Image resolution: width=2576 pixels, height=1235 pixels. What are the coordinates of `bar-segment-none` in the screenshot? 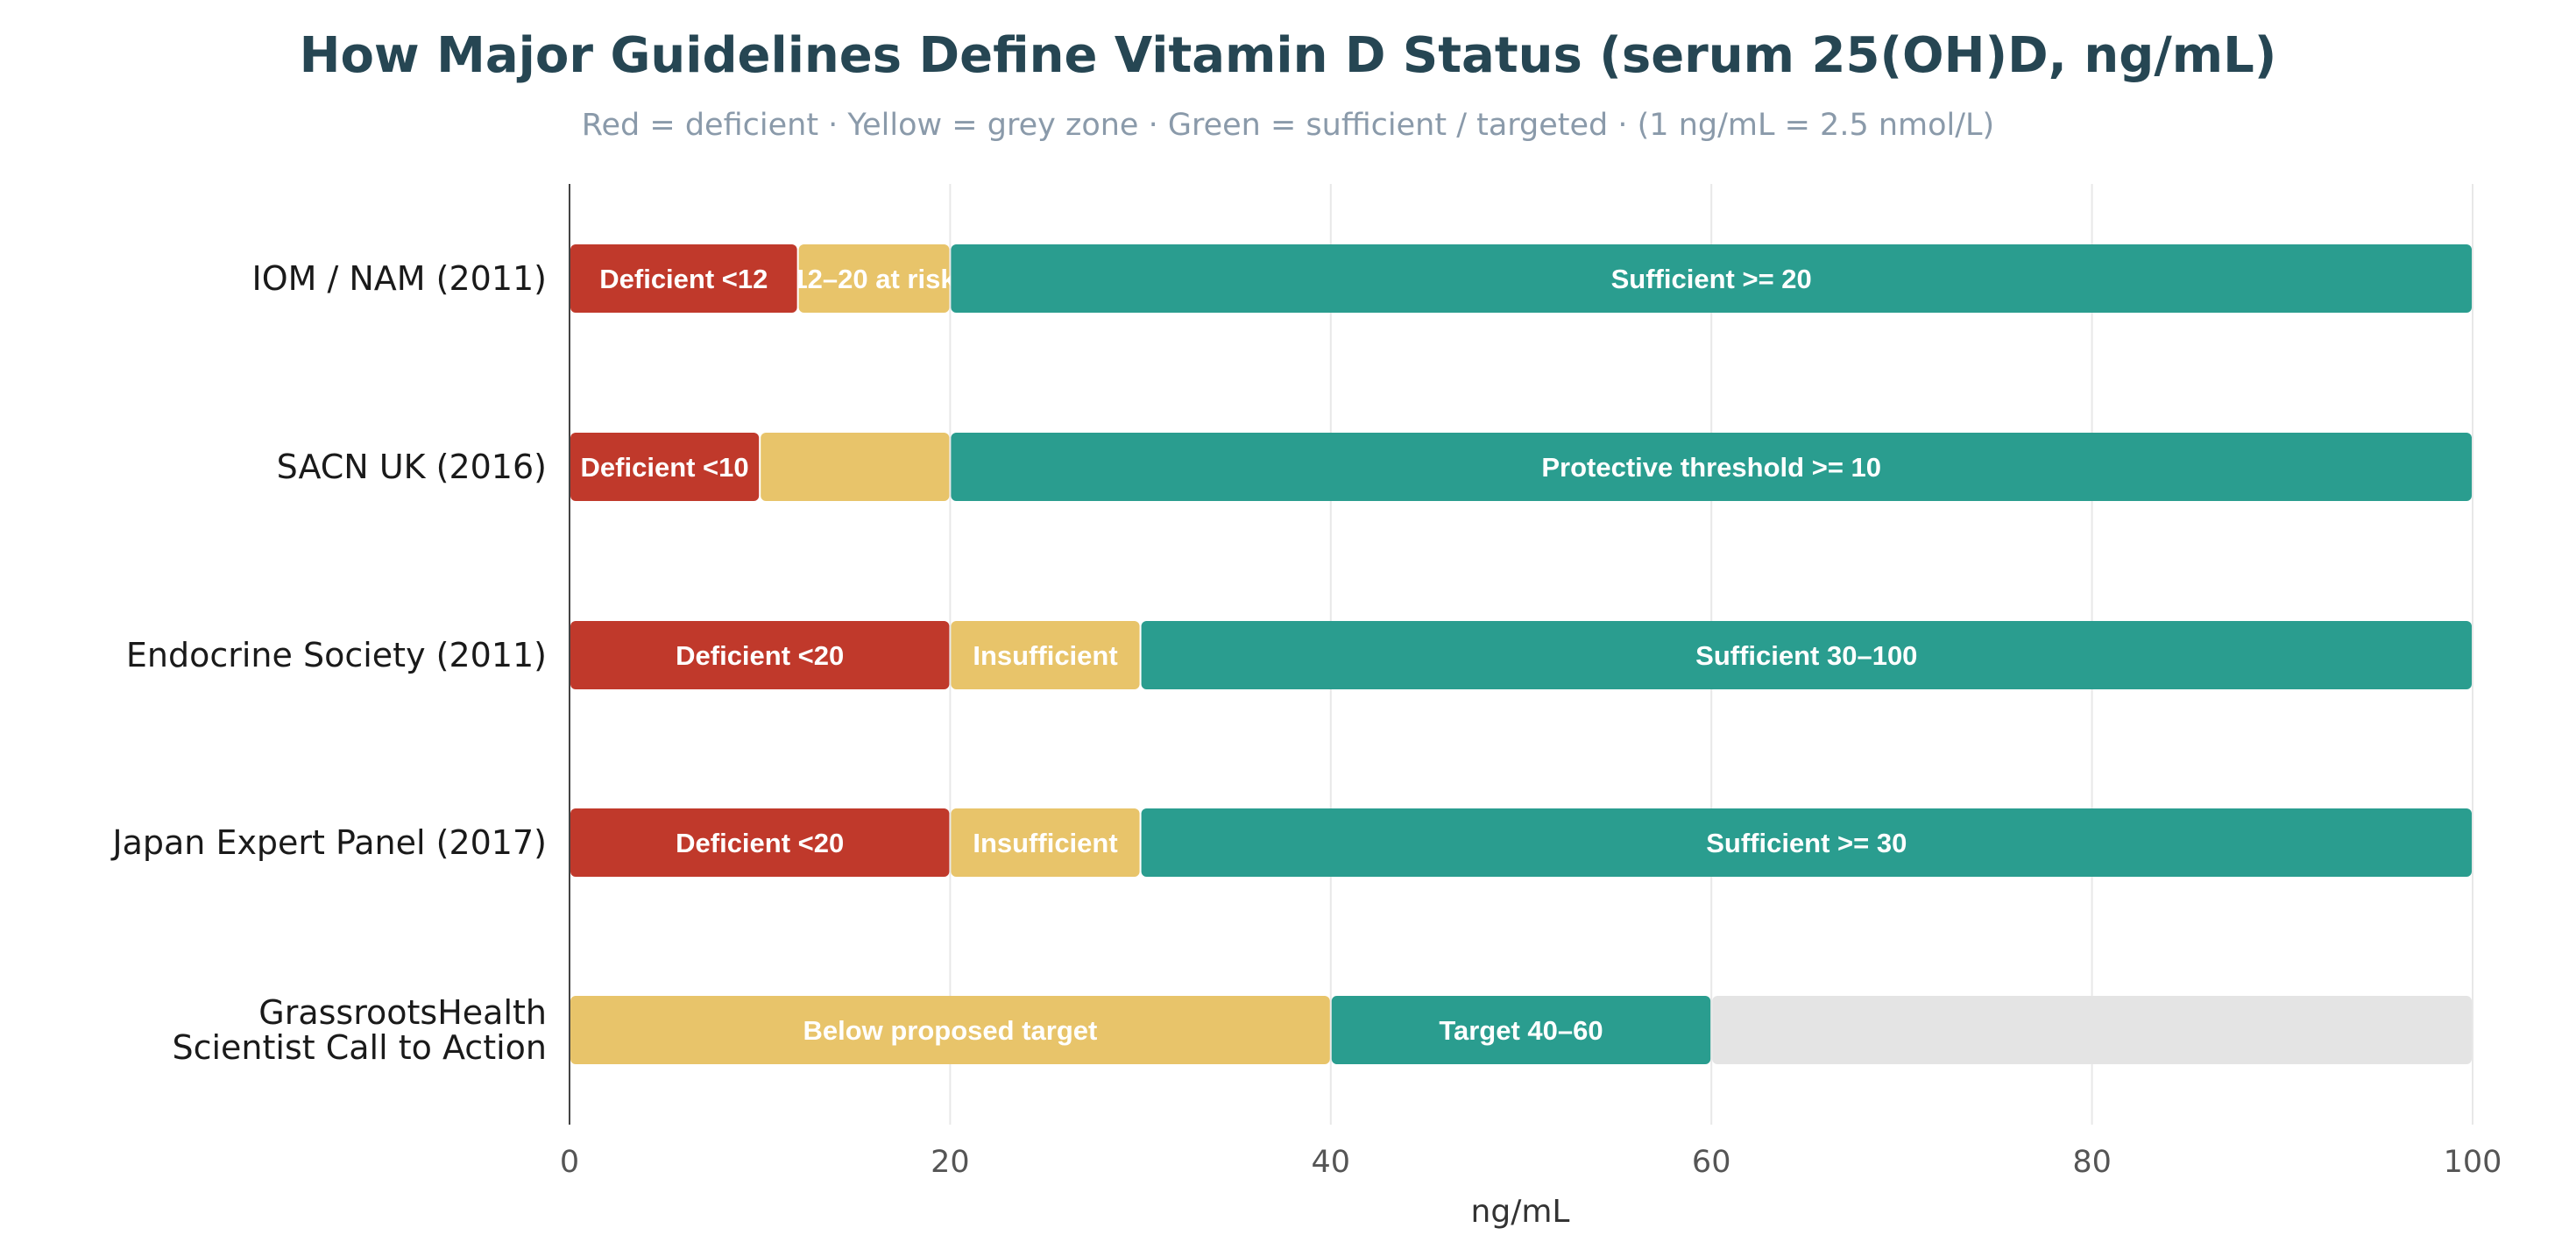 It's located at (2092, 1030).